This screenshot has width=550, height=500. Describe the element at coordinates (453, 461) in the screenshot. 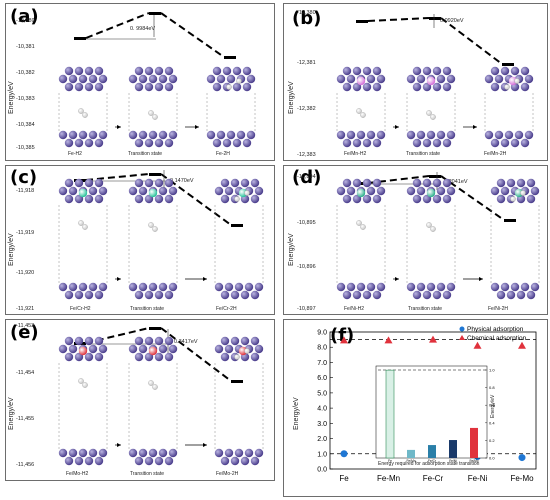

I see `inset-x-label: Fe/Ni` at that location.